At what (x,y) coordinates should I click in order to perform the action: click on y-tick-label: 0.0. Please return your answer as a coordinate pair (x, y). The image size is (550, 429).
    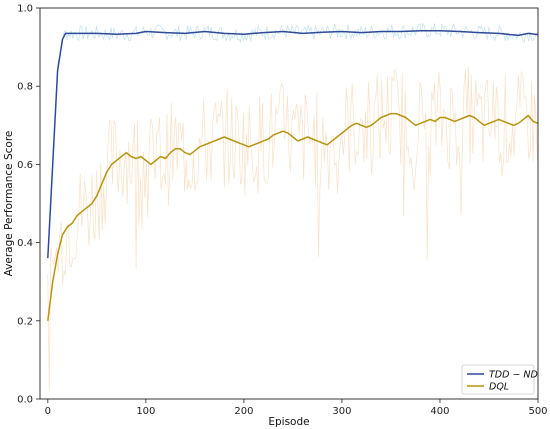
    Looking at the image, I should click on (25, 400).